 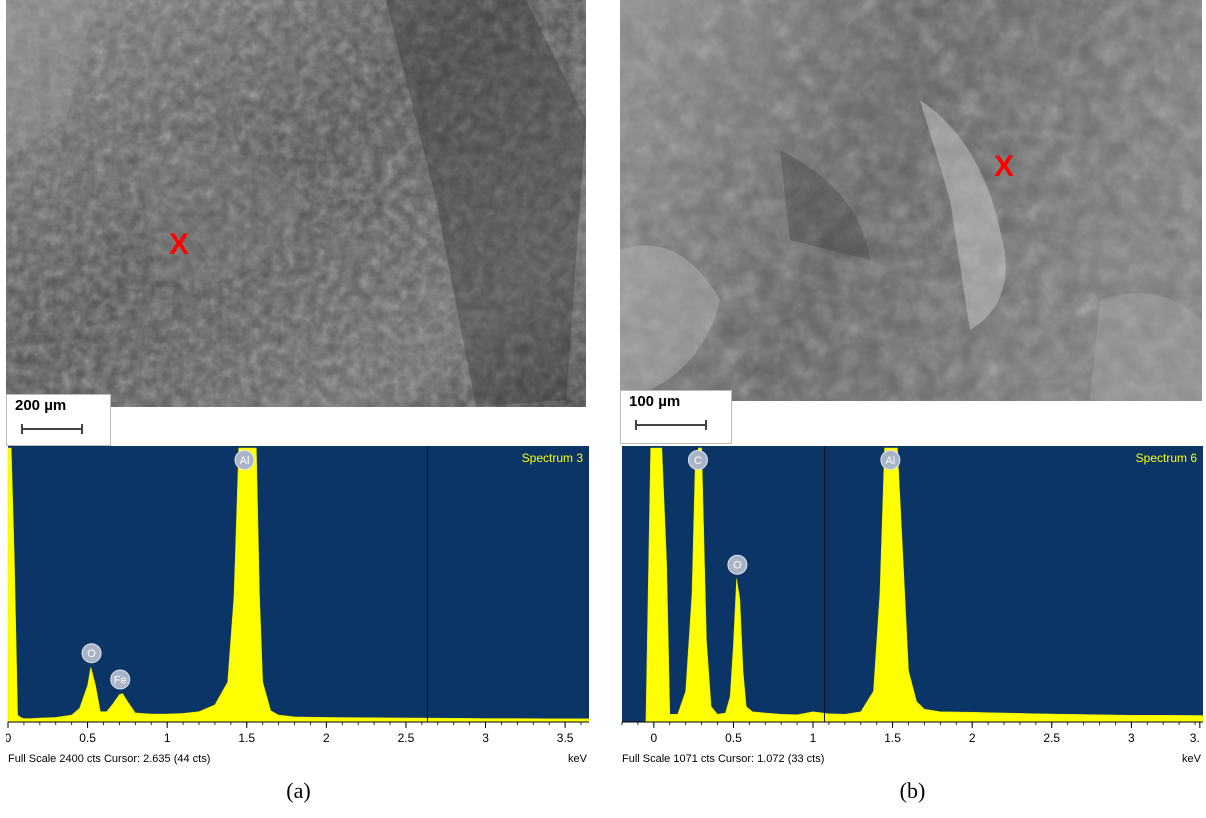 What do you see at coordinates (912, 790) in the screenshot?
I see `caption-b: (b)` at bounding box center [912, 790].